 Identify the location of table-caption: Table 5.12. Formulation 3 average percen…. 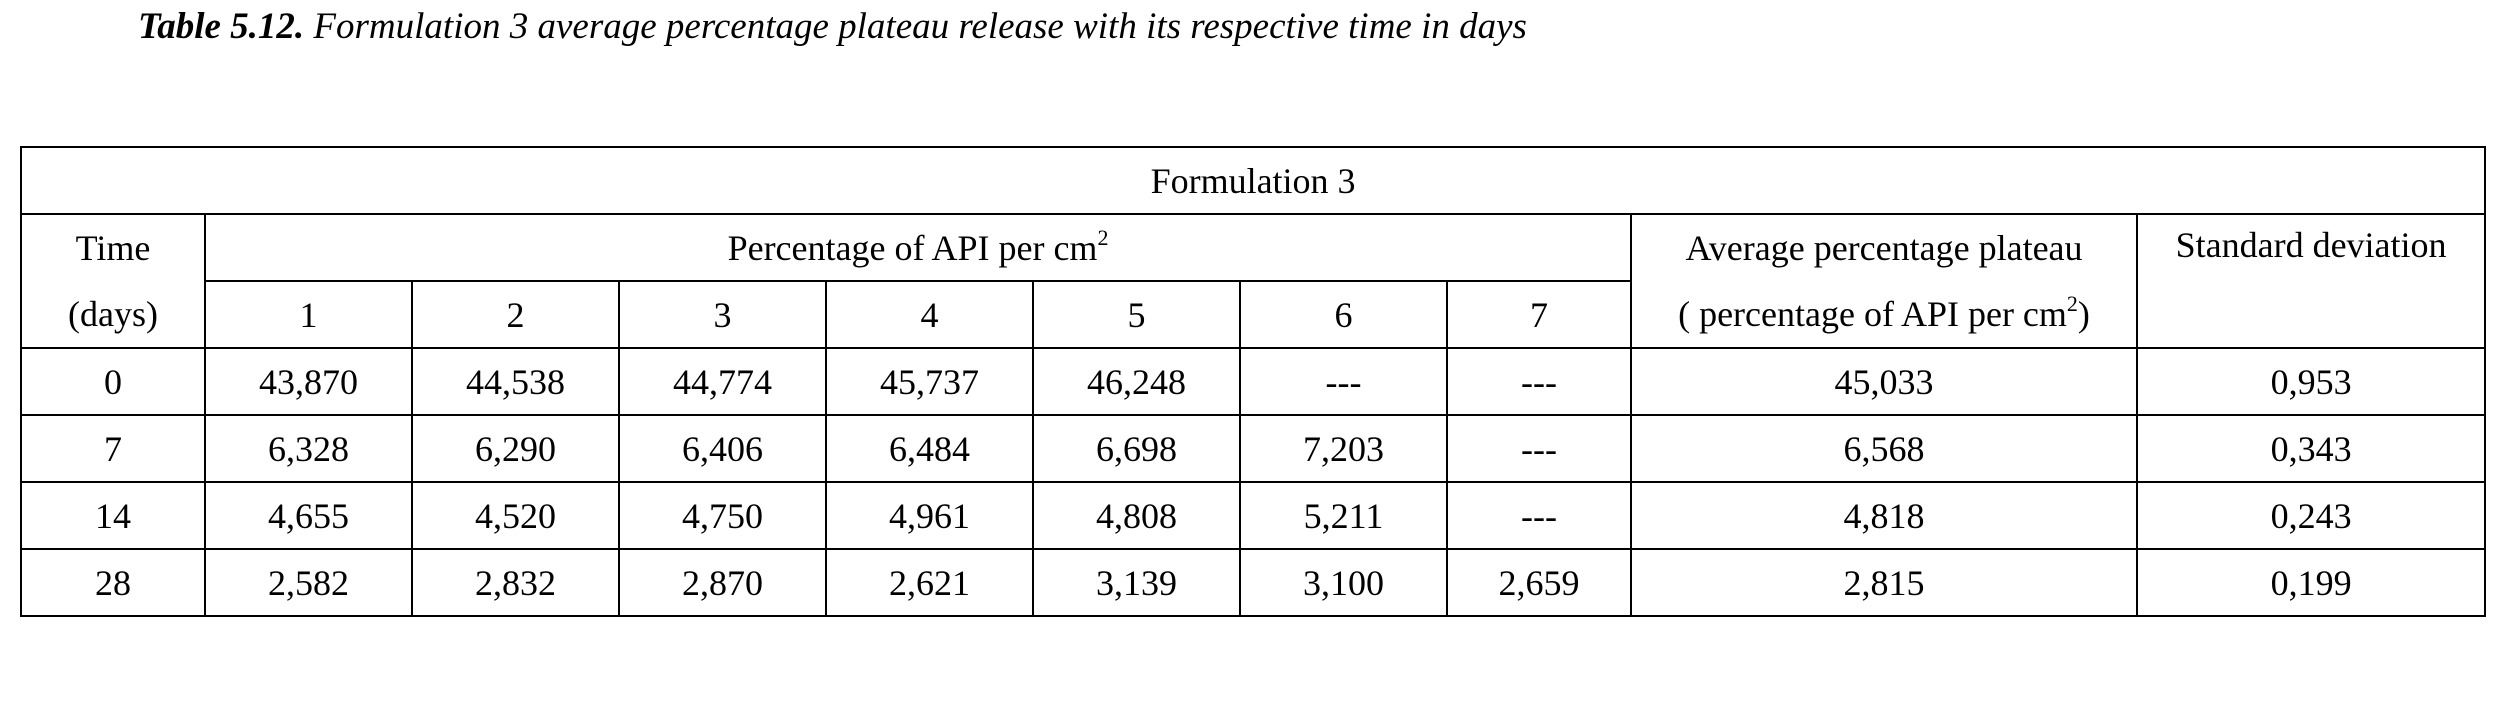
(832, 27).